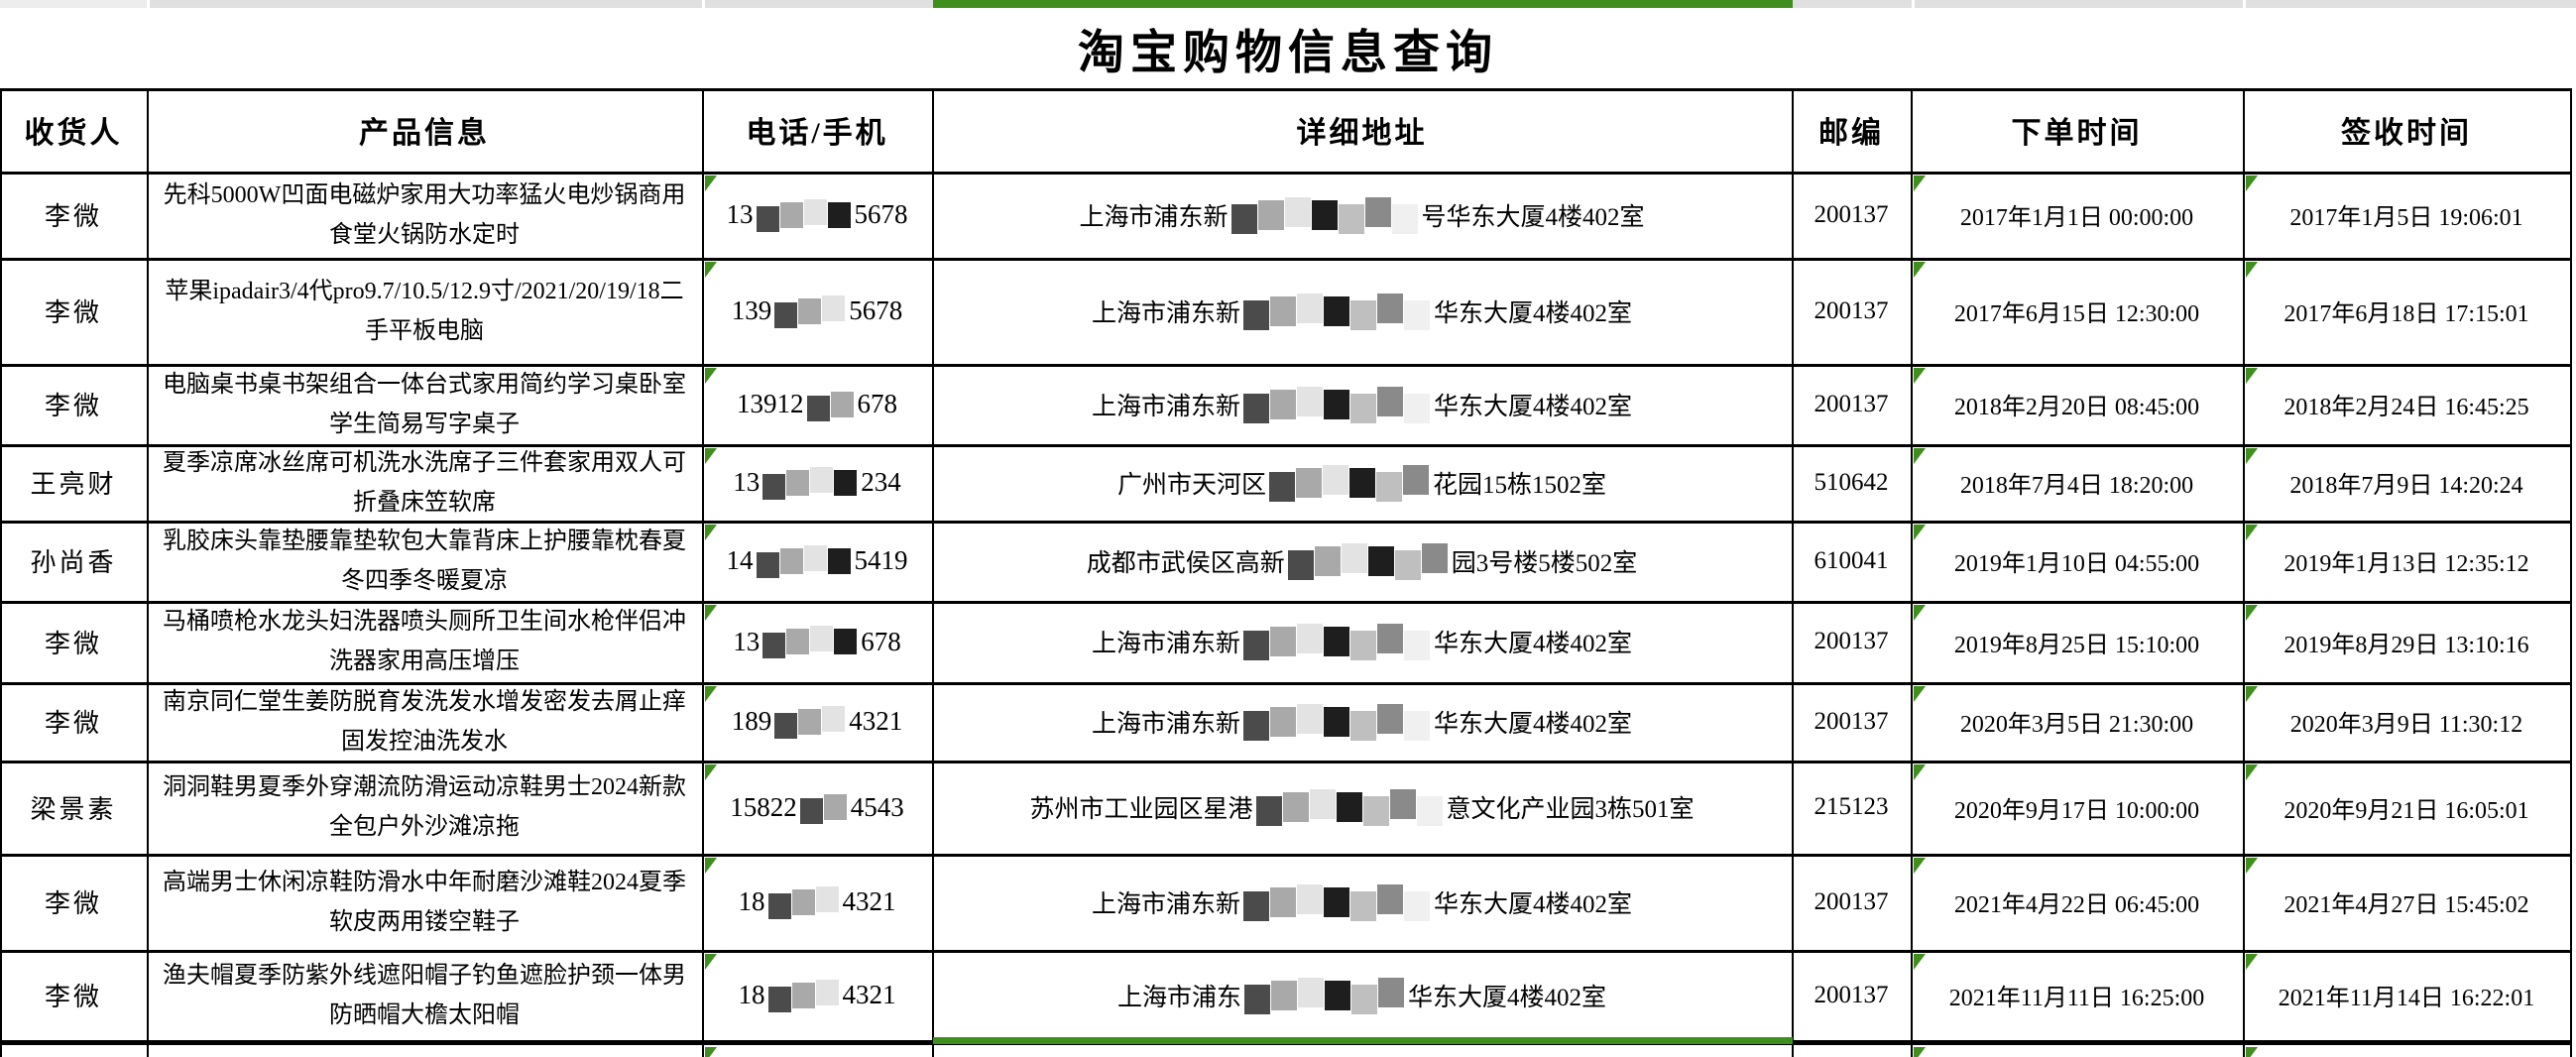 The image size is (2576, 1057). I want to click on cell-address: 苏州市工业园区星港 意文化产业园3栋501室, so click(1362, 807).